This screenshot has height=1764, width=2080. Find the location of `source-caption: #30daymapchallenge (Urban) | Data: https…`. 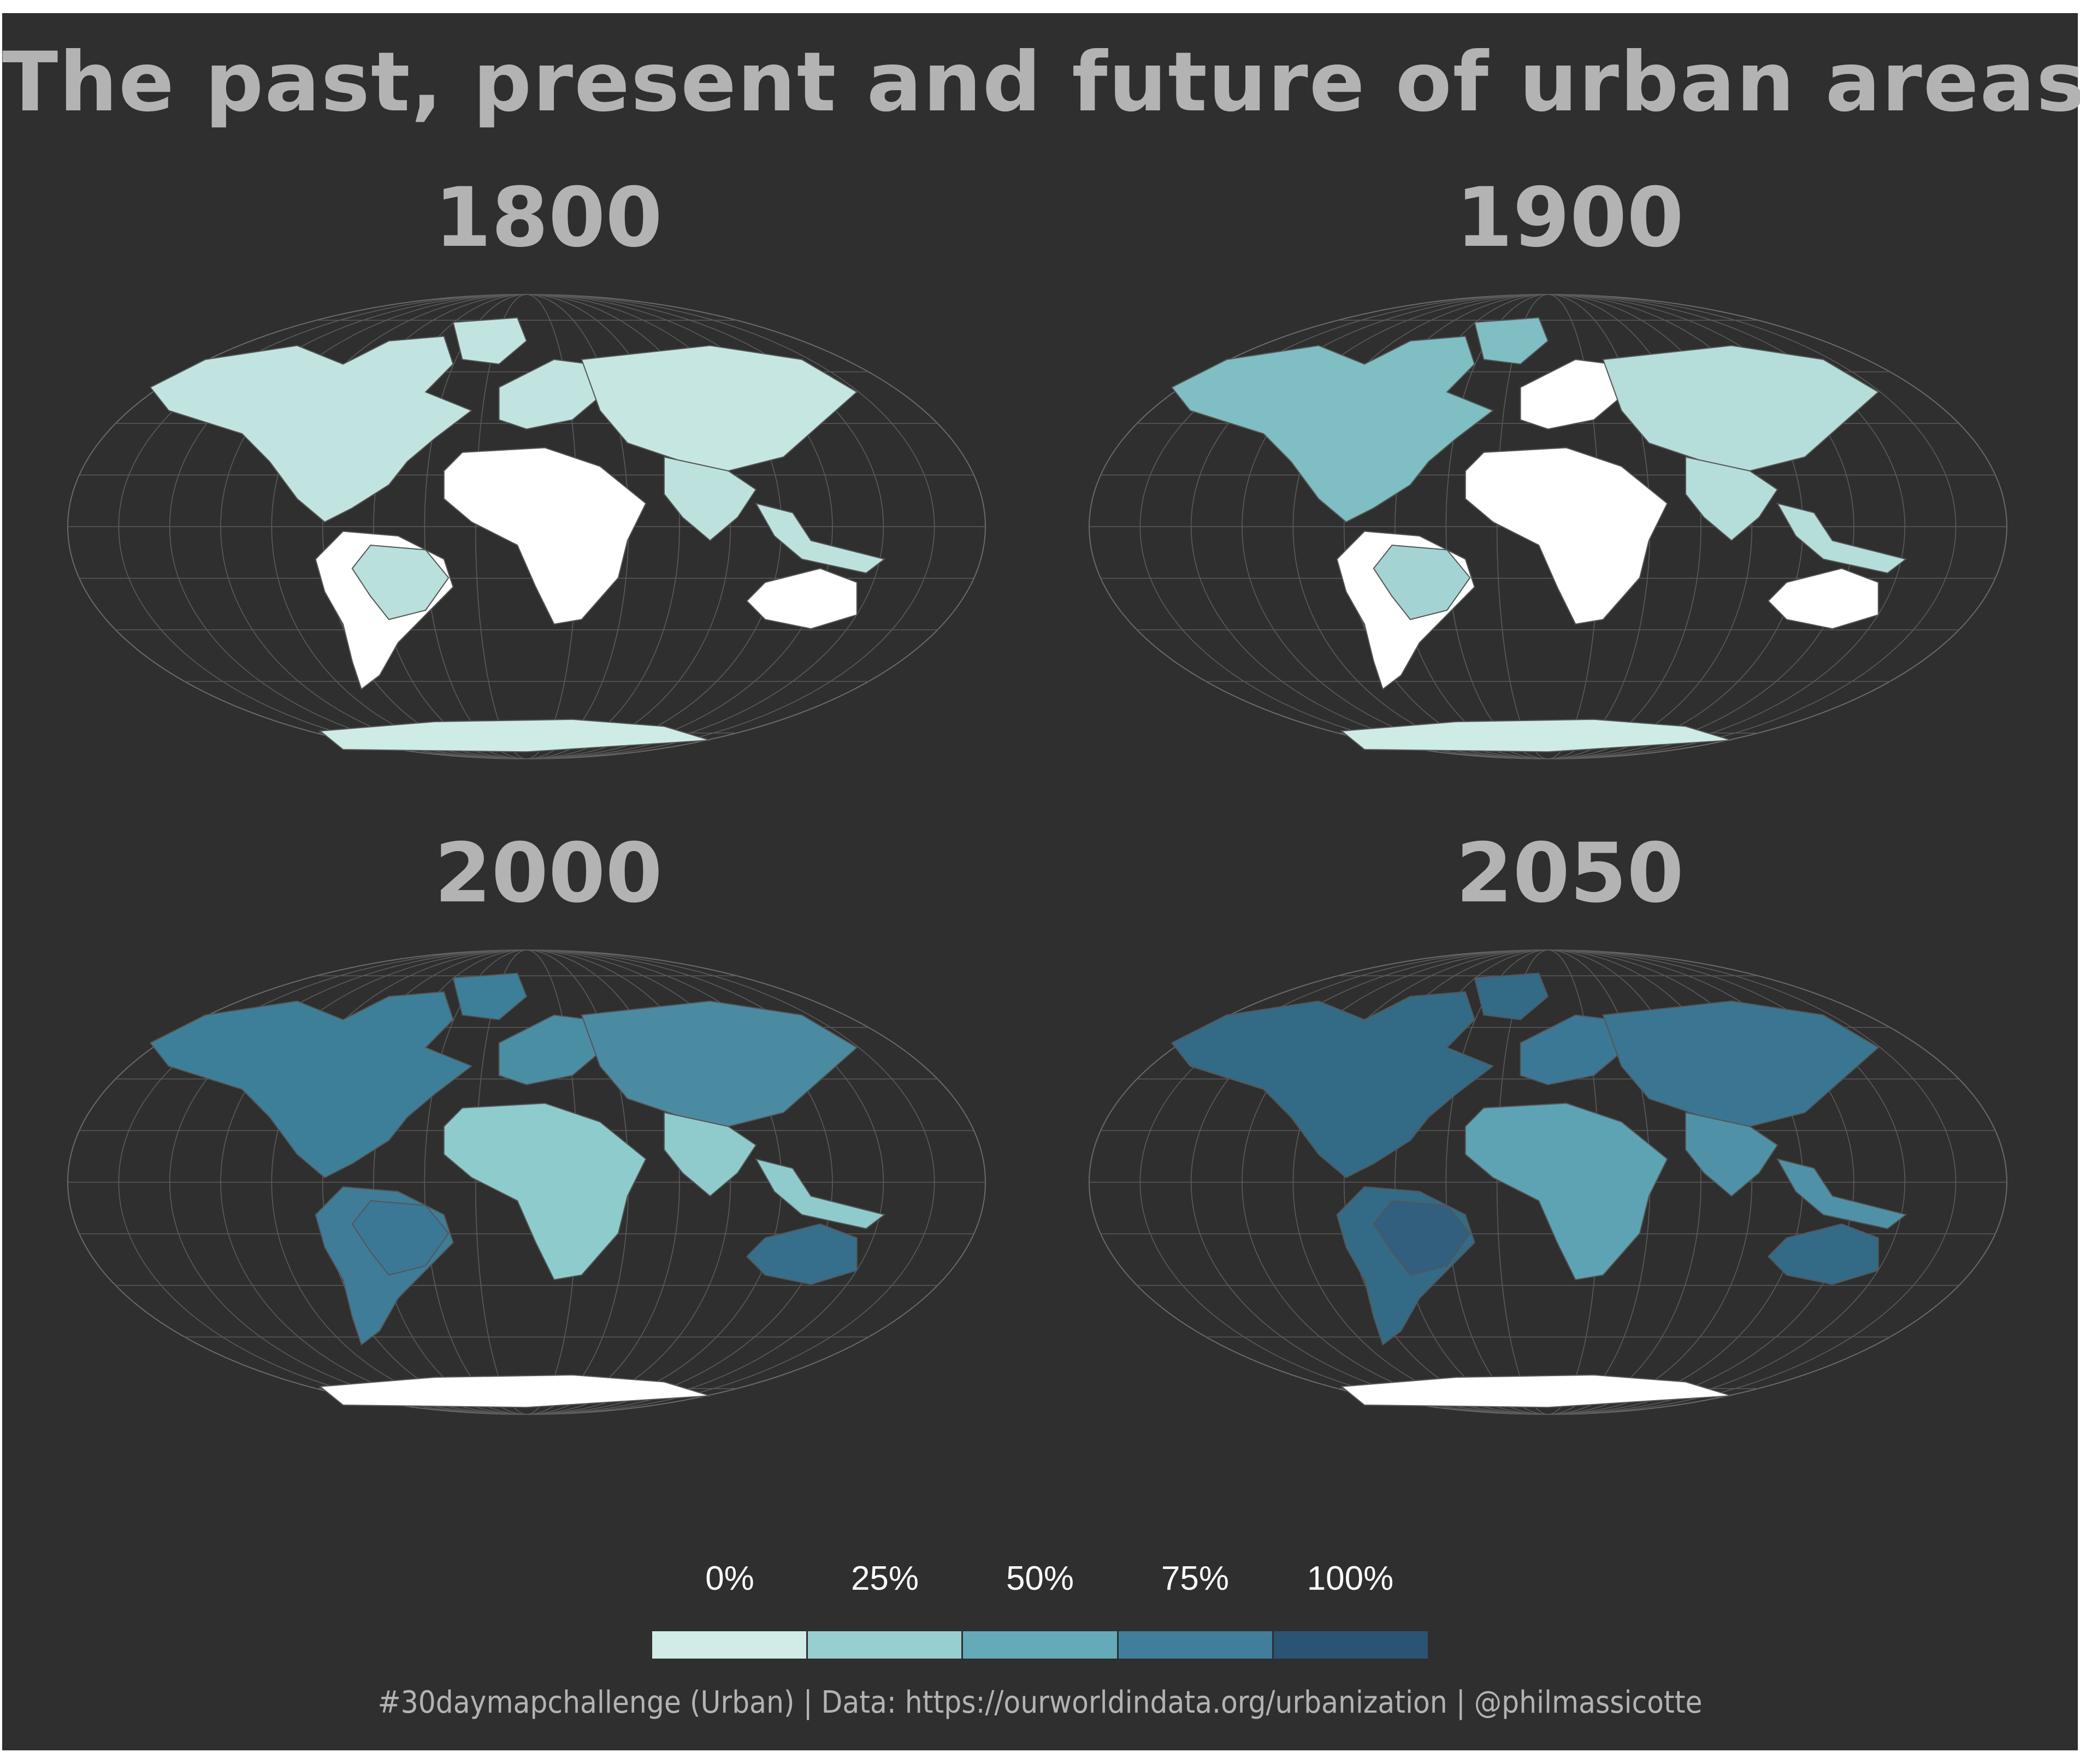

source-caption: #30daymapchallenge (Urban) | Data: https… is located at coordinates (1040, 1703).